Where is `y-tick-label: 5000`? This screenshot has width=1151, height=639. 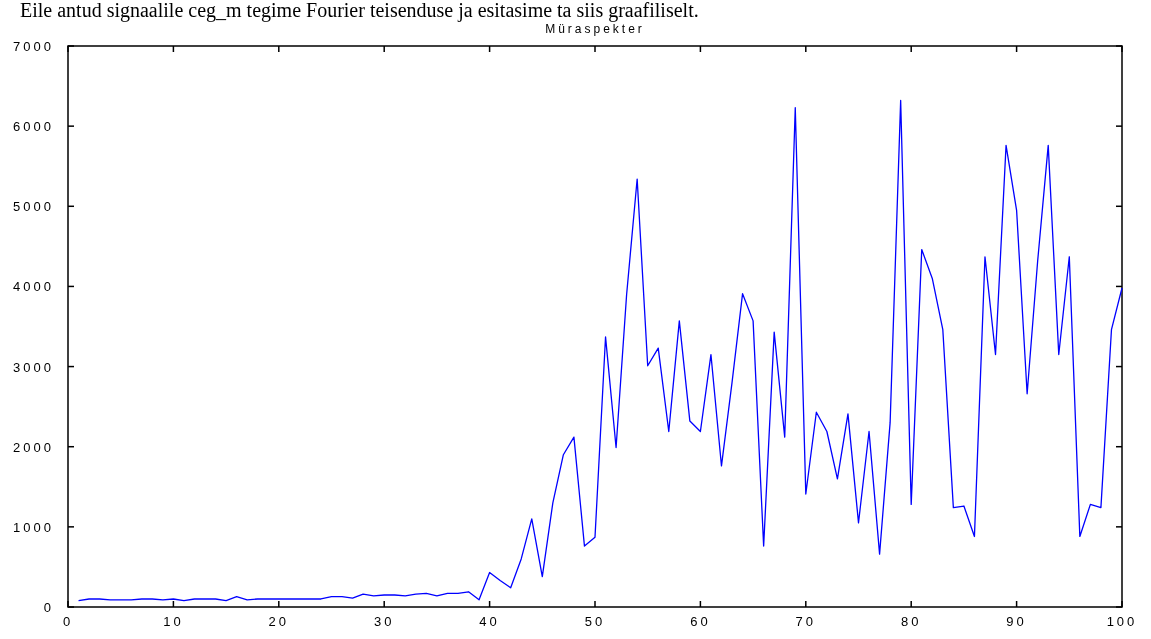
y-tick-label: 5000 is located at coordinates (33, 207).